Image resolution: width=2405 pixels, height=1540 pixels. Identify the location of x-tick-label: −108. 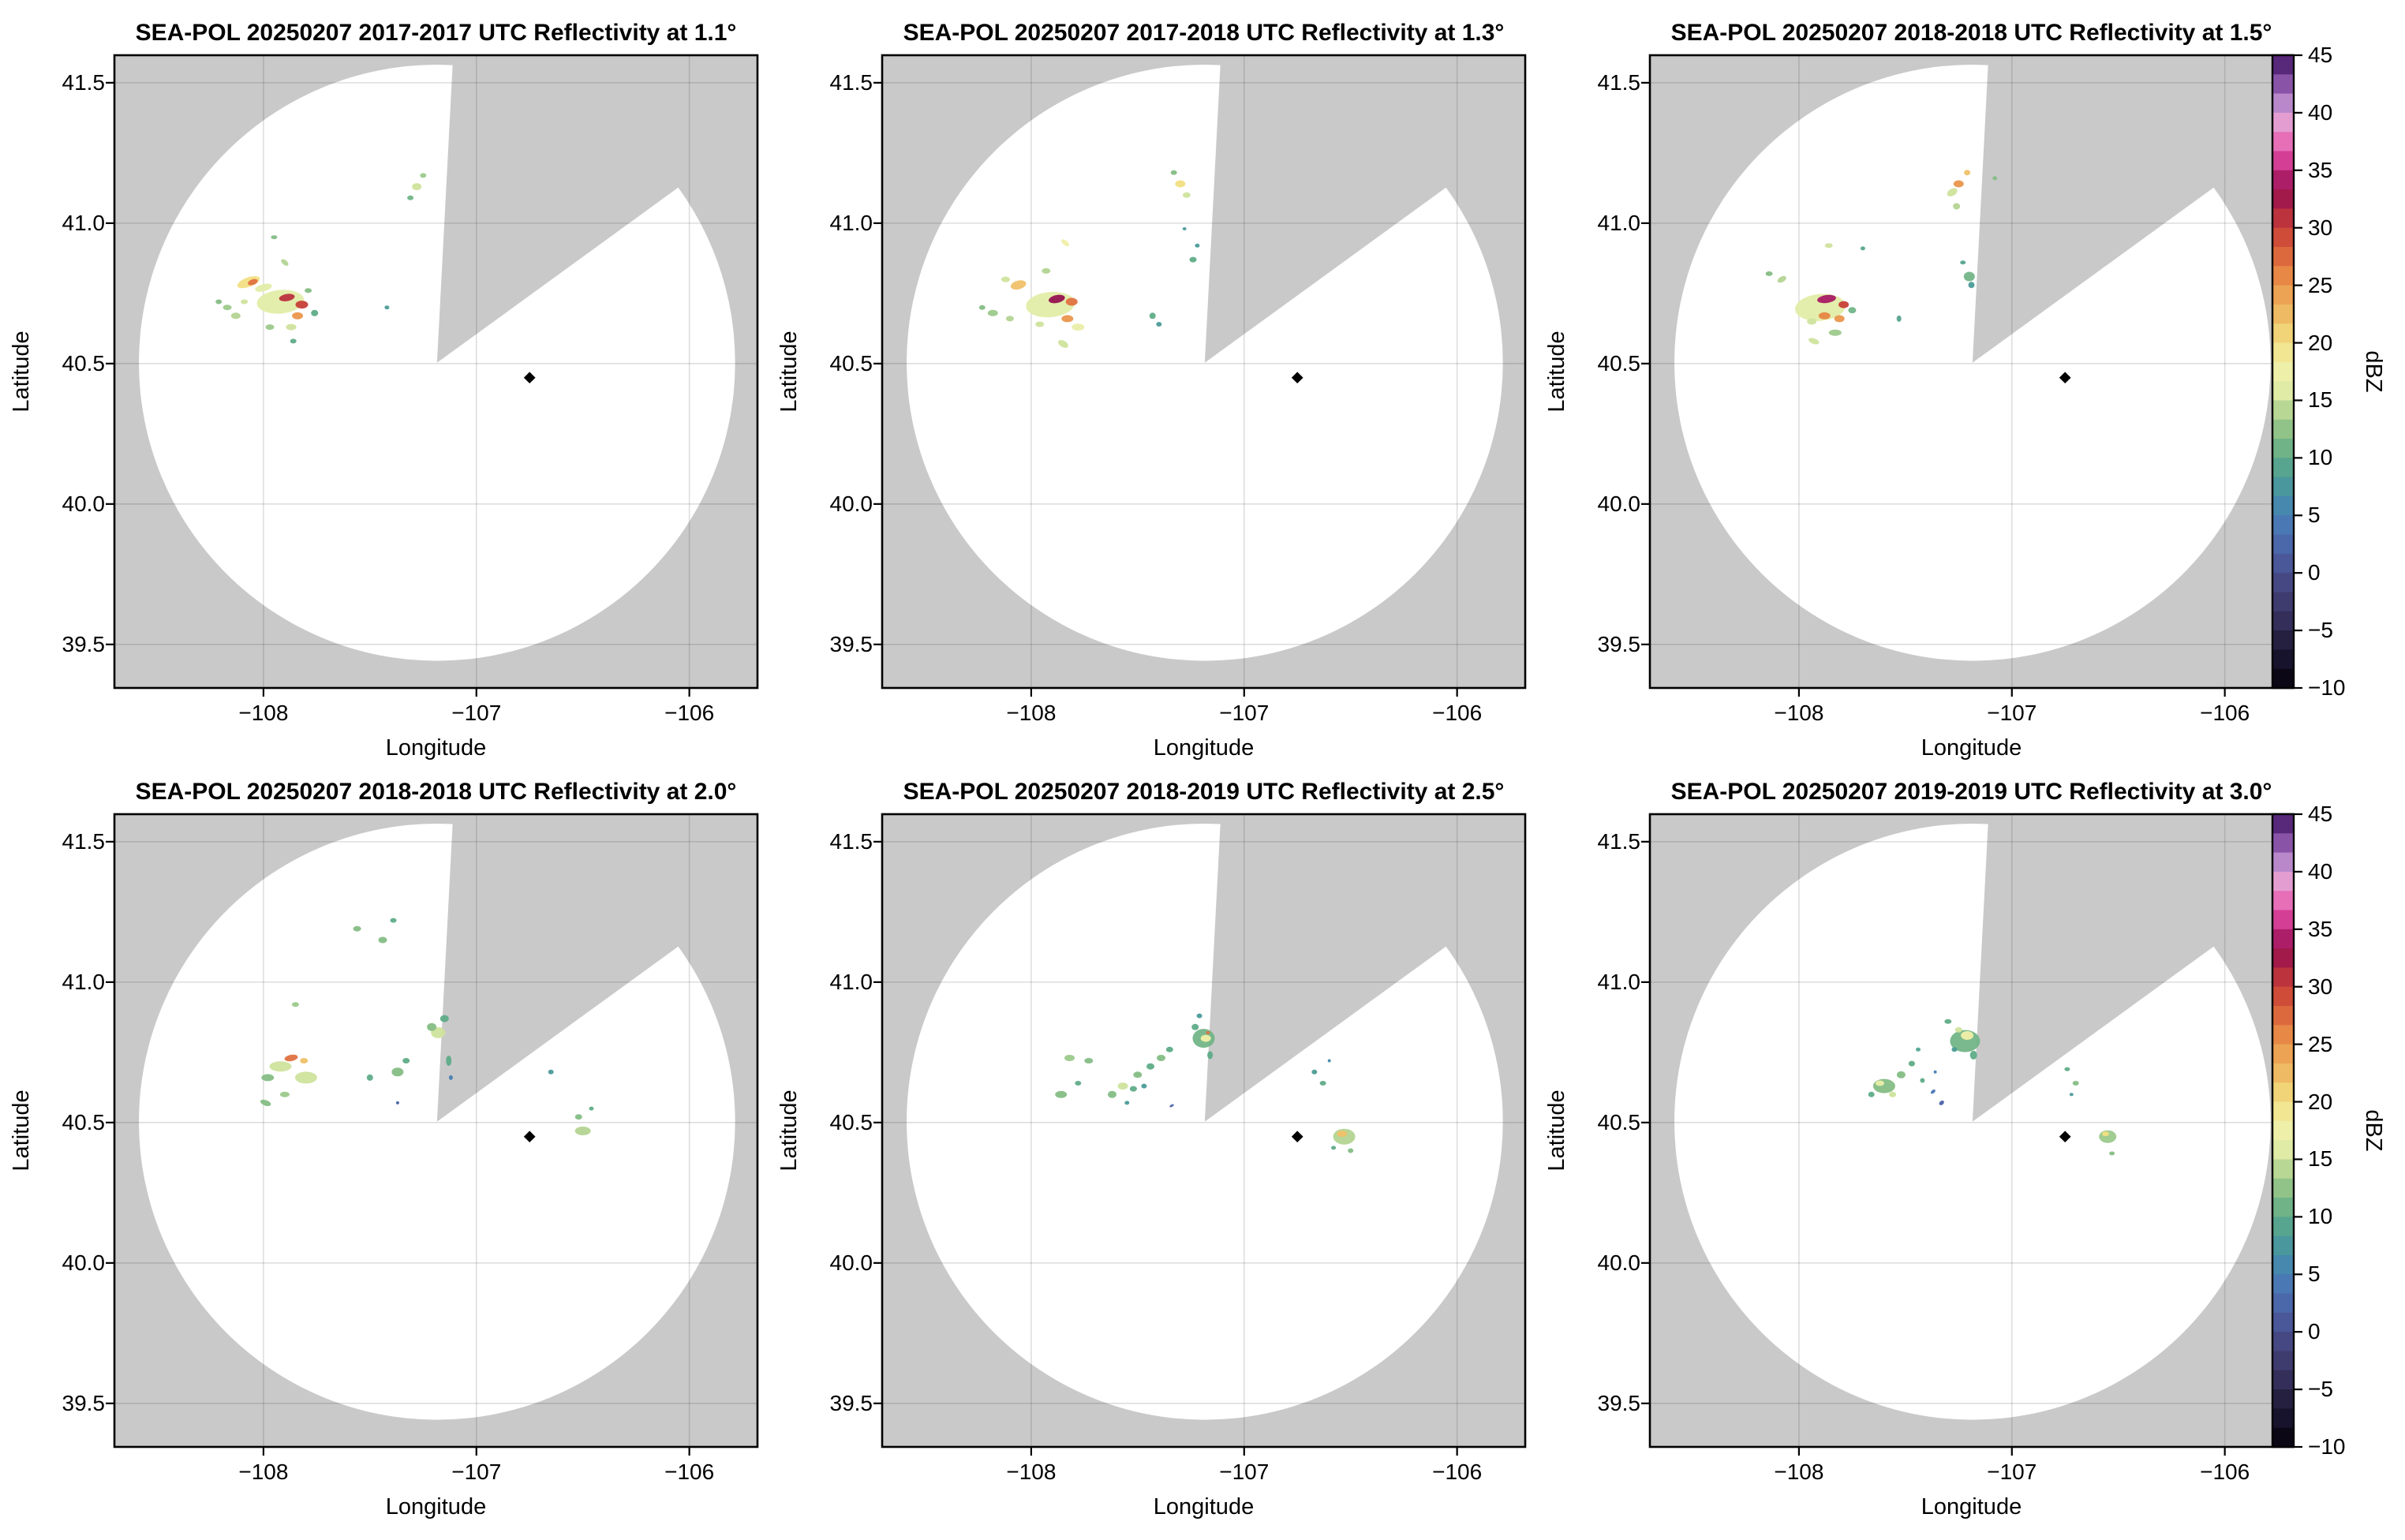
(1031, 713).